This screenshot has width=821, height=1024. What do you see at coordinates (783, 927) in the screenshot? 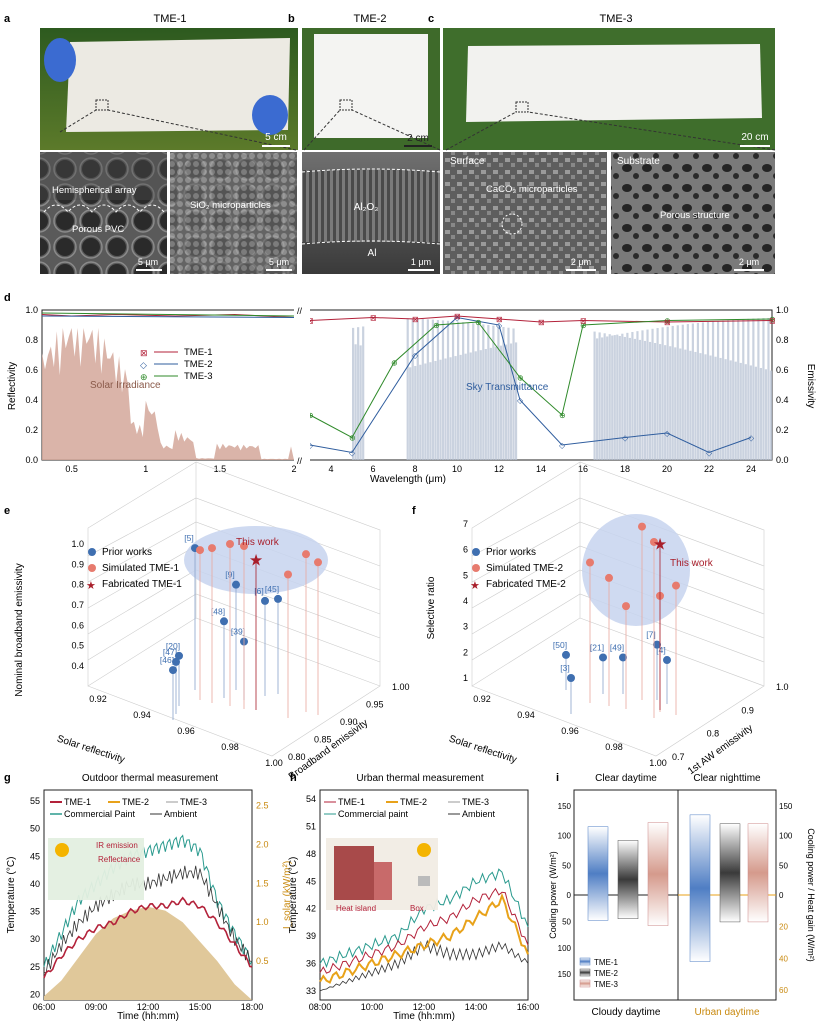
I see `y-tick: 20` at bounding box center [783, 927].